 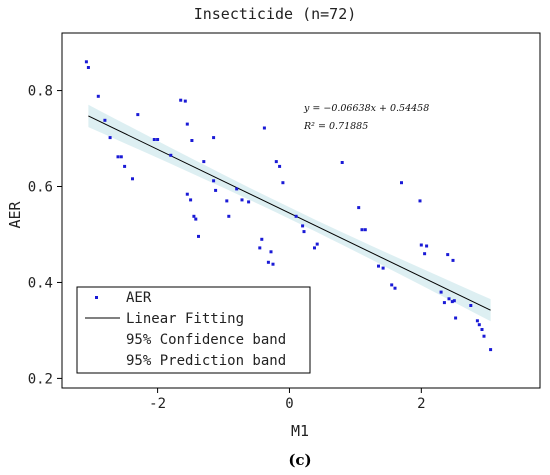 I want to click on legend-label-confidence: 95% Confidence band, so click(x=206, y=340).